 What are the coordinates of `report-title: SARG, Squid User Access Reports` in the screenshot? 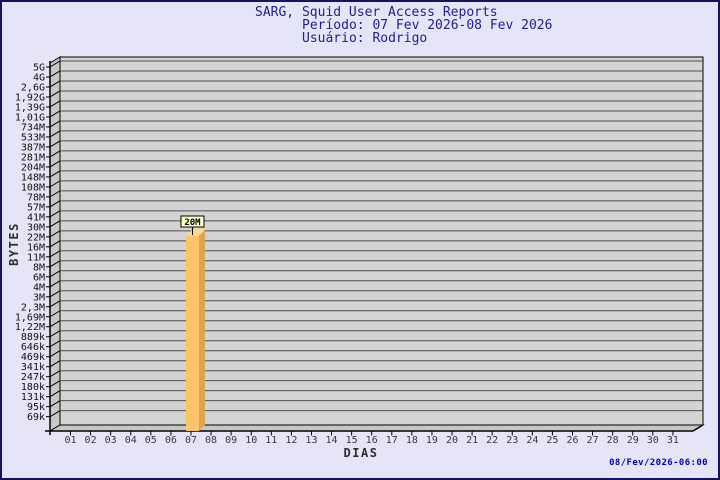 It's located at (376, 12).